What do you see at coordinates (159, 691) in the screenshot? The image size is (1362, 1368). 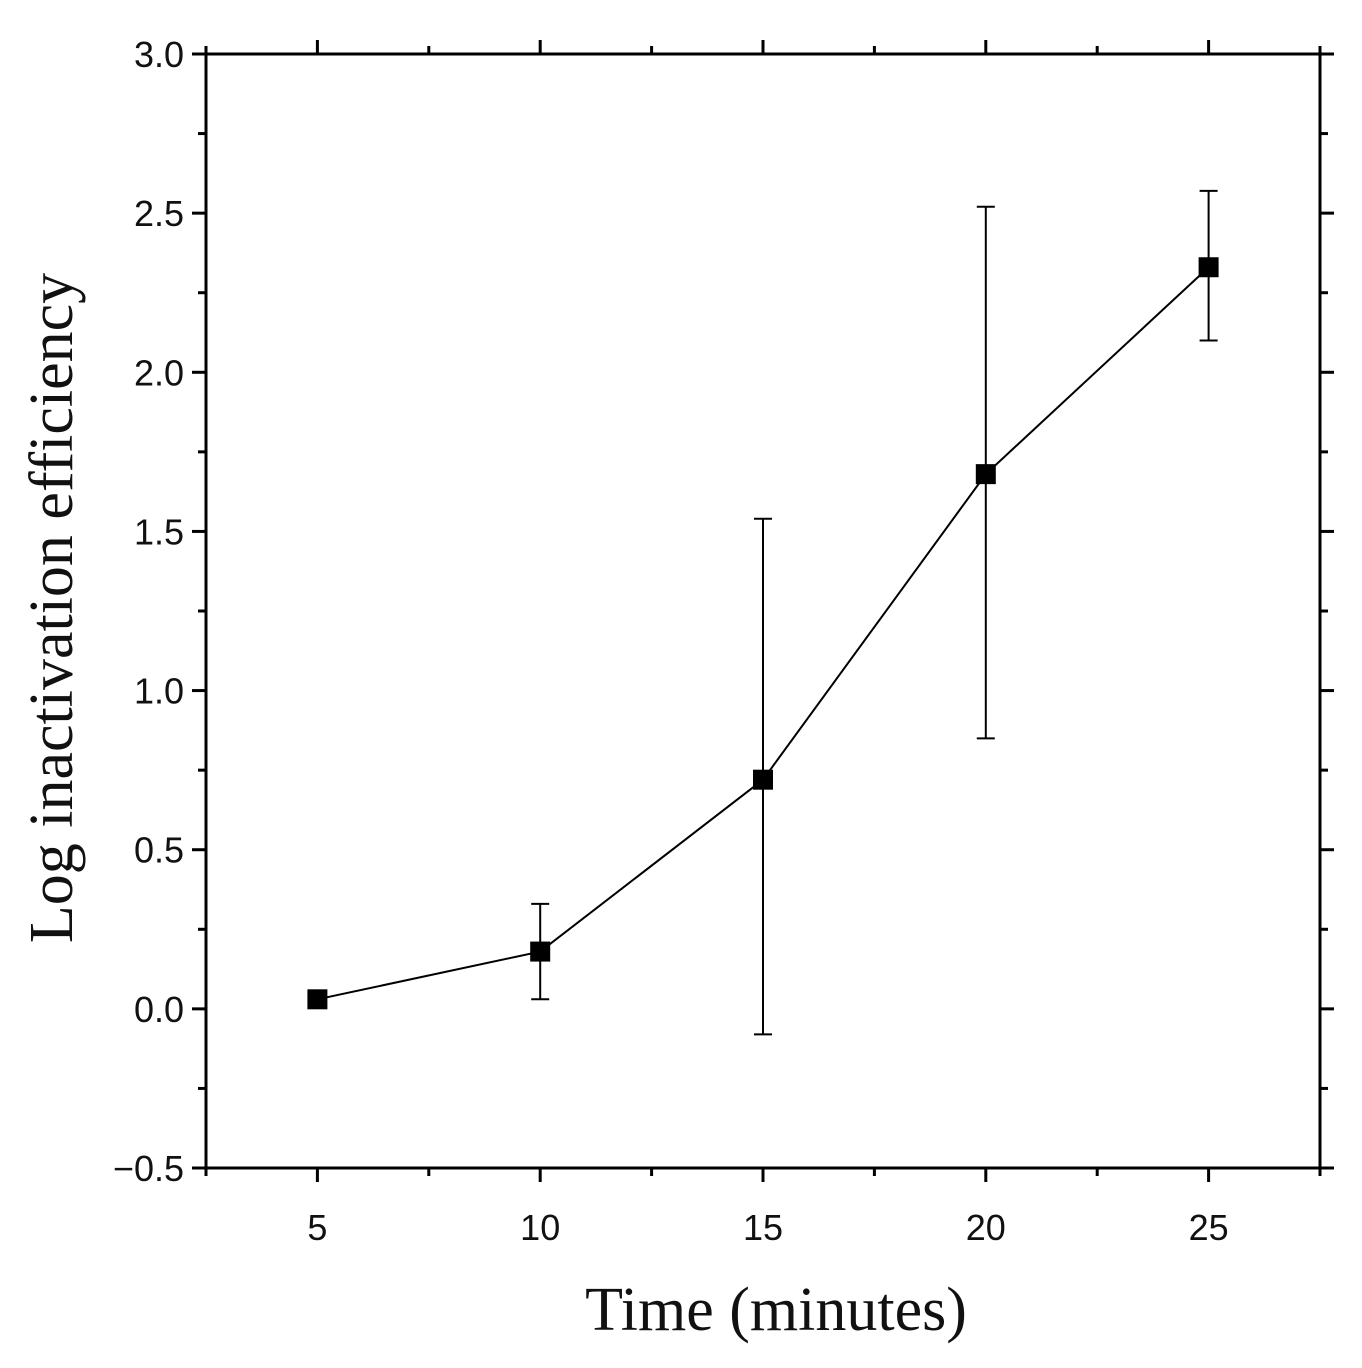 I see `y-tick-label: 1.0` at bounding box center [159, 691].